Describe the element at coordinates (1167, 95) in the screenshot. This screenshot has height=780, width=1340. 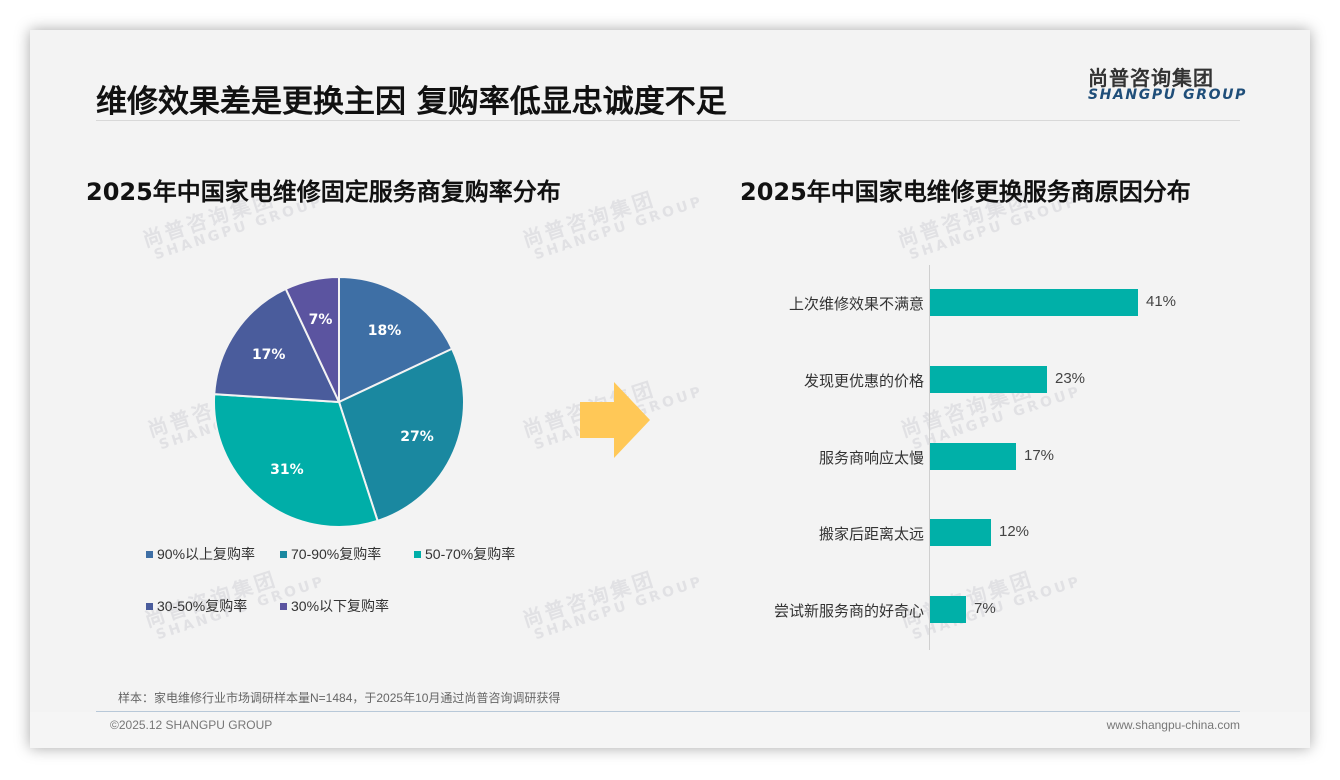
I see `logo-english: SHANGPU GROUP` at that location.